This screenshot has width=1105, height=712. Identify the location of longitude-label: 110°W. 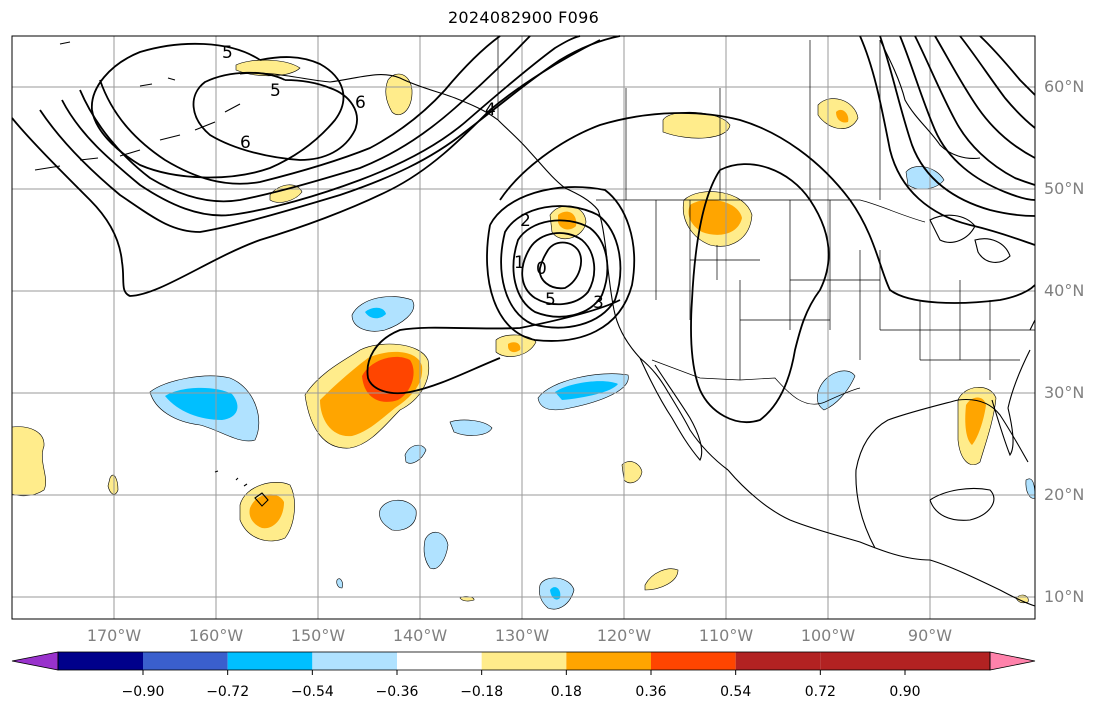
(726, 635).